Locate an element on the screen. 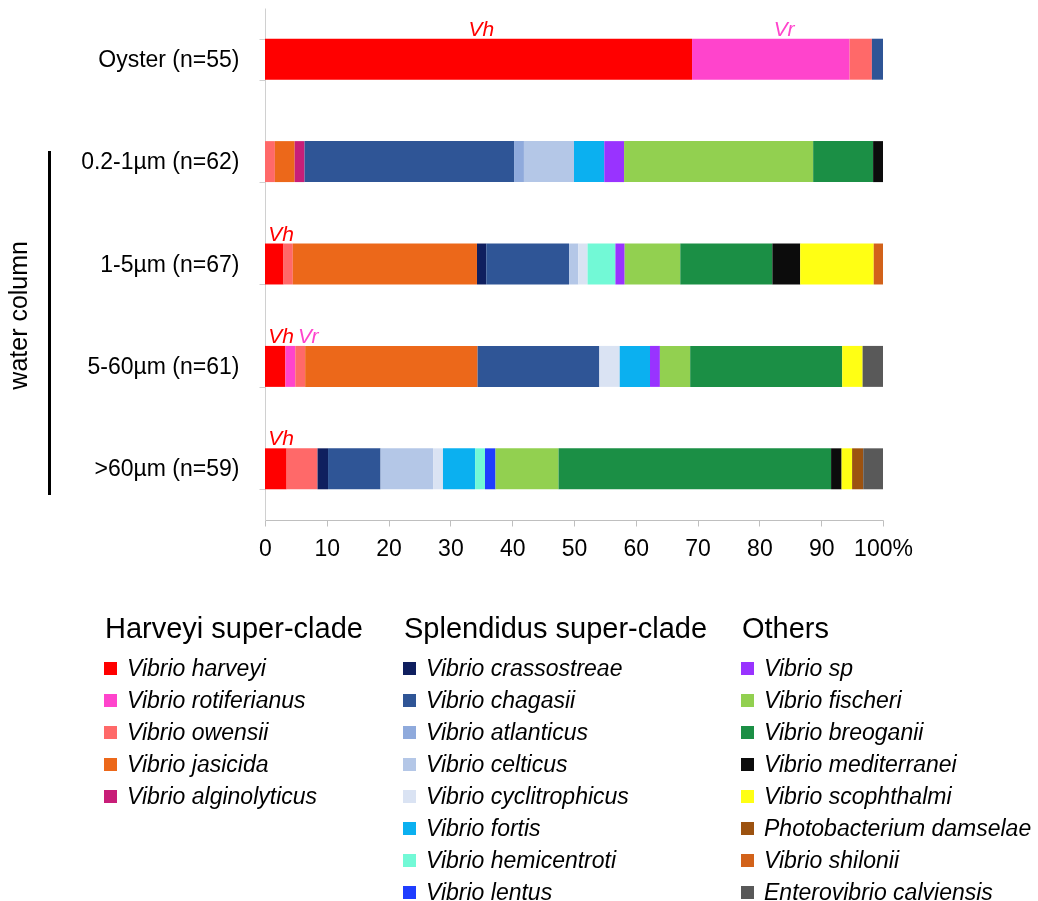 Image resolution: width=1038 pixels, height=901 pixels. text: Harveyi super-clade is located at coordinates (234, 628).